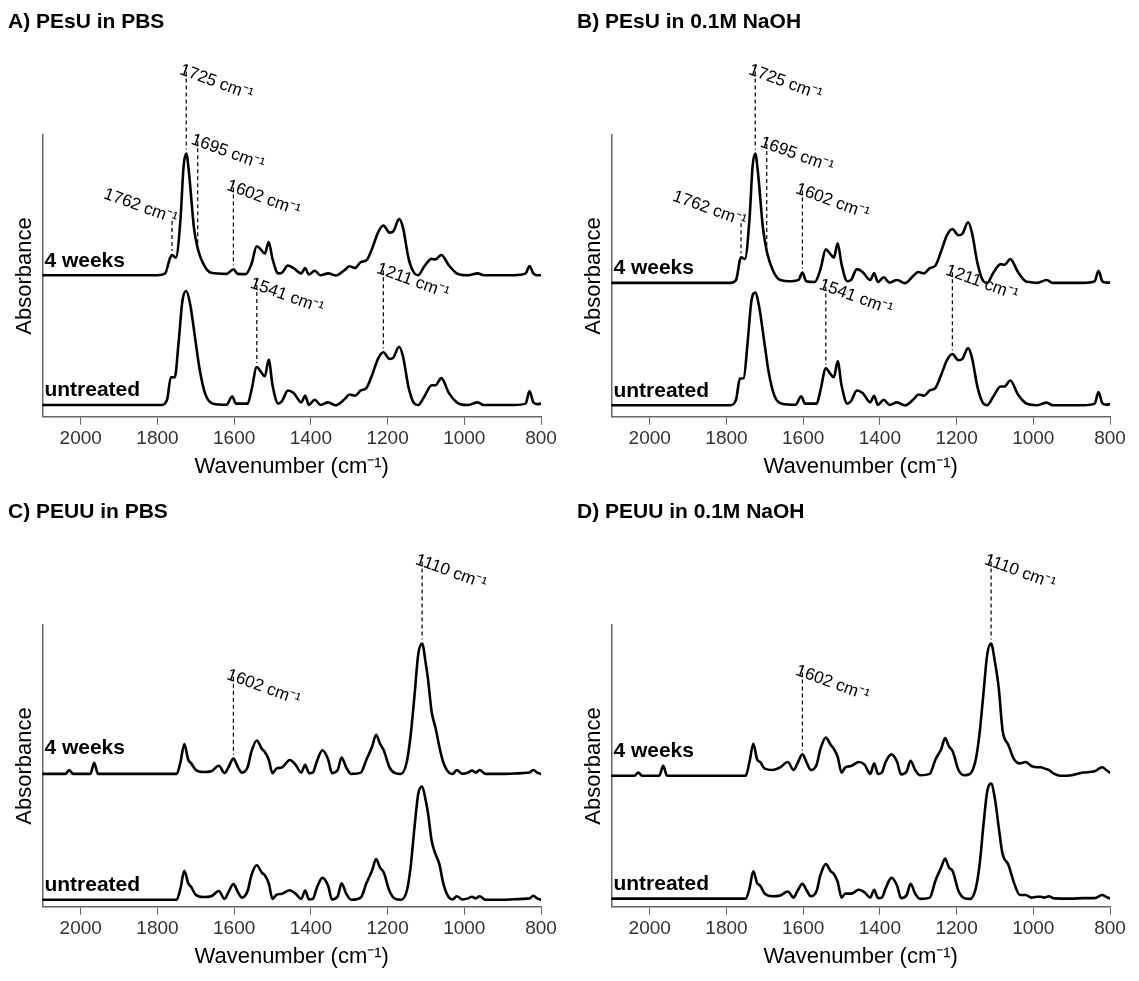  Describe the element at coordinates (413, 280) in the screenshot. I see `annotation: 1211 cm⁻¹` at that location.